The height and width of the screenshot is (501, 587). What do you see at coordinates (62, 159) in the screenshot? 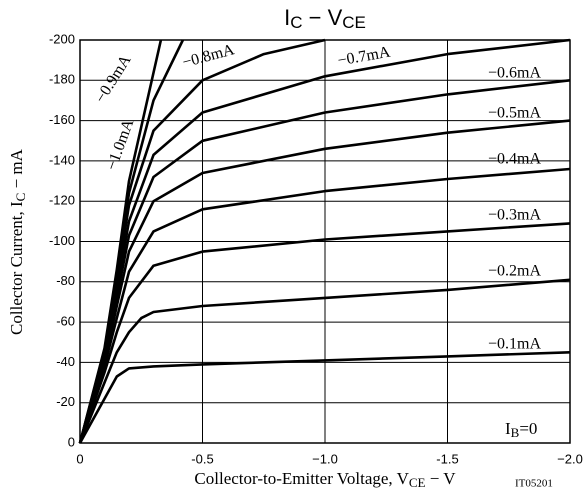
I see `y-tick-label: -140` at bounding box center [62, 159].